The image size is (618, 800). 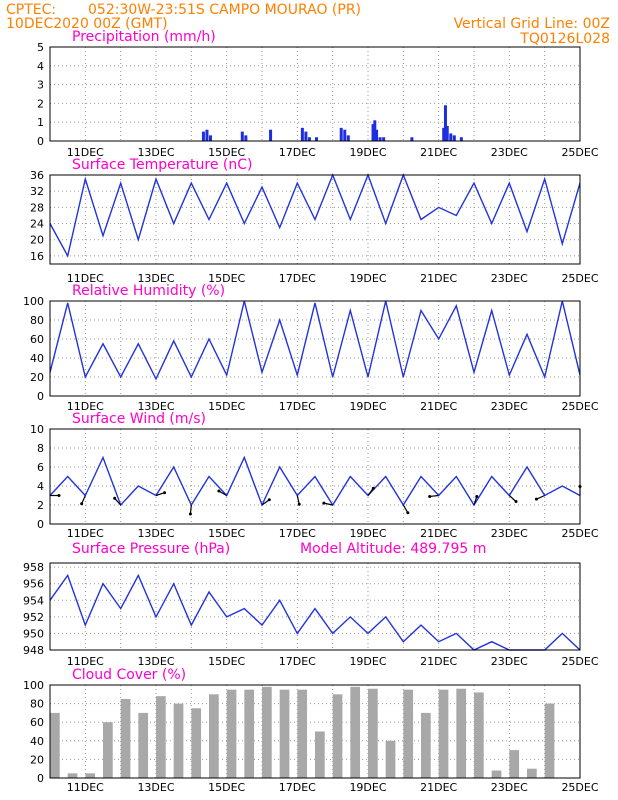 I want to click on panel-title: Surface Wind (m/s), so click(x=139, y=419).